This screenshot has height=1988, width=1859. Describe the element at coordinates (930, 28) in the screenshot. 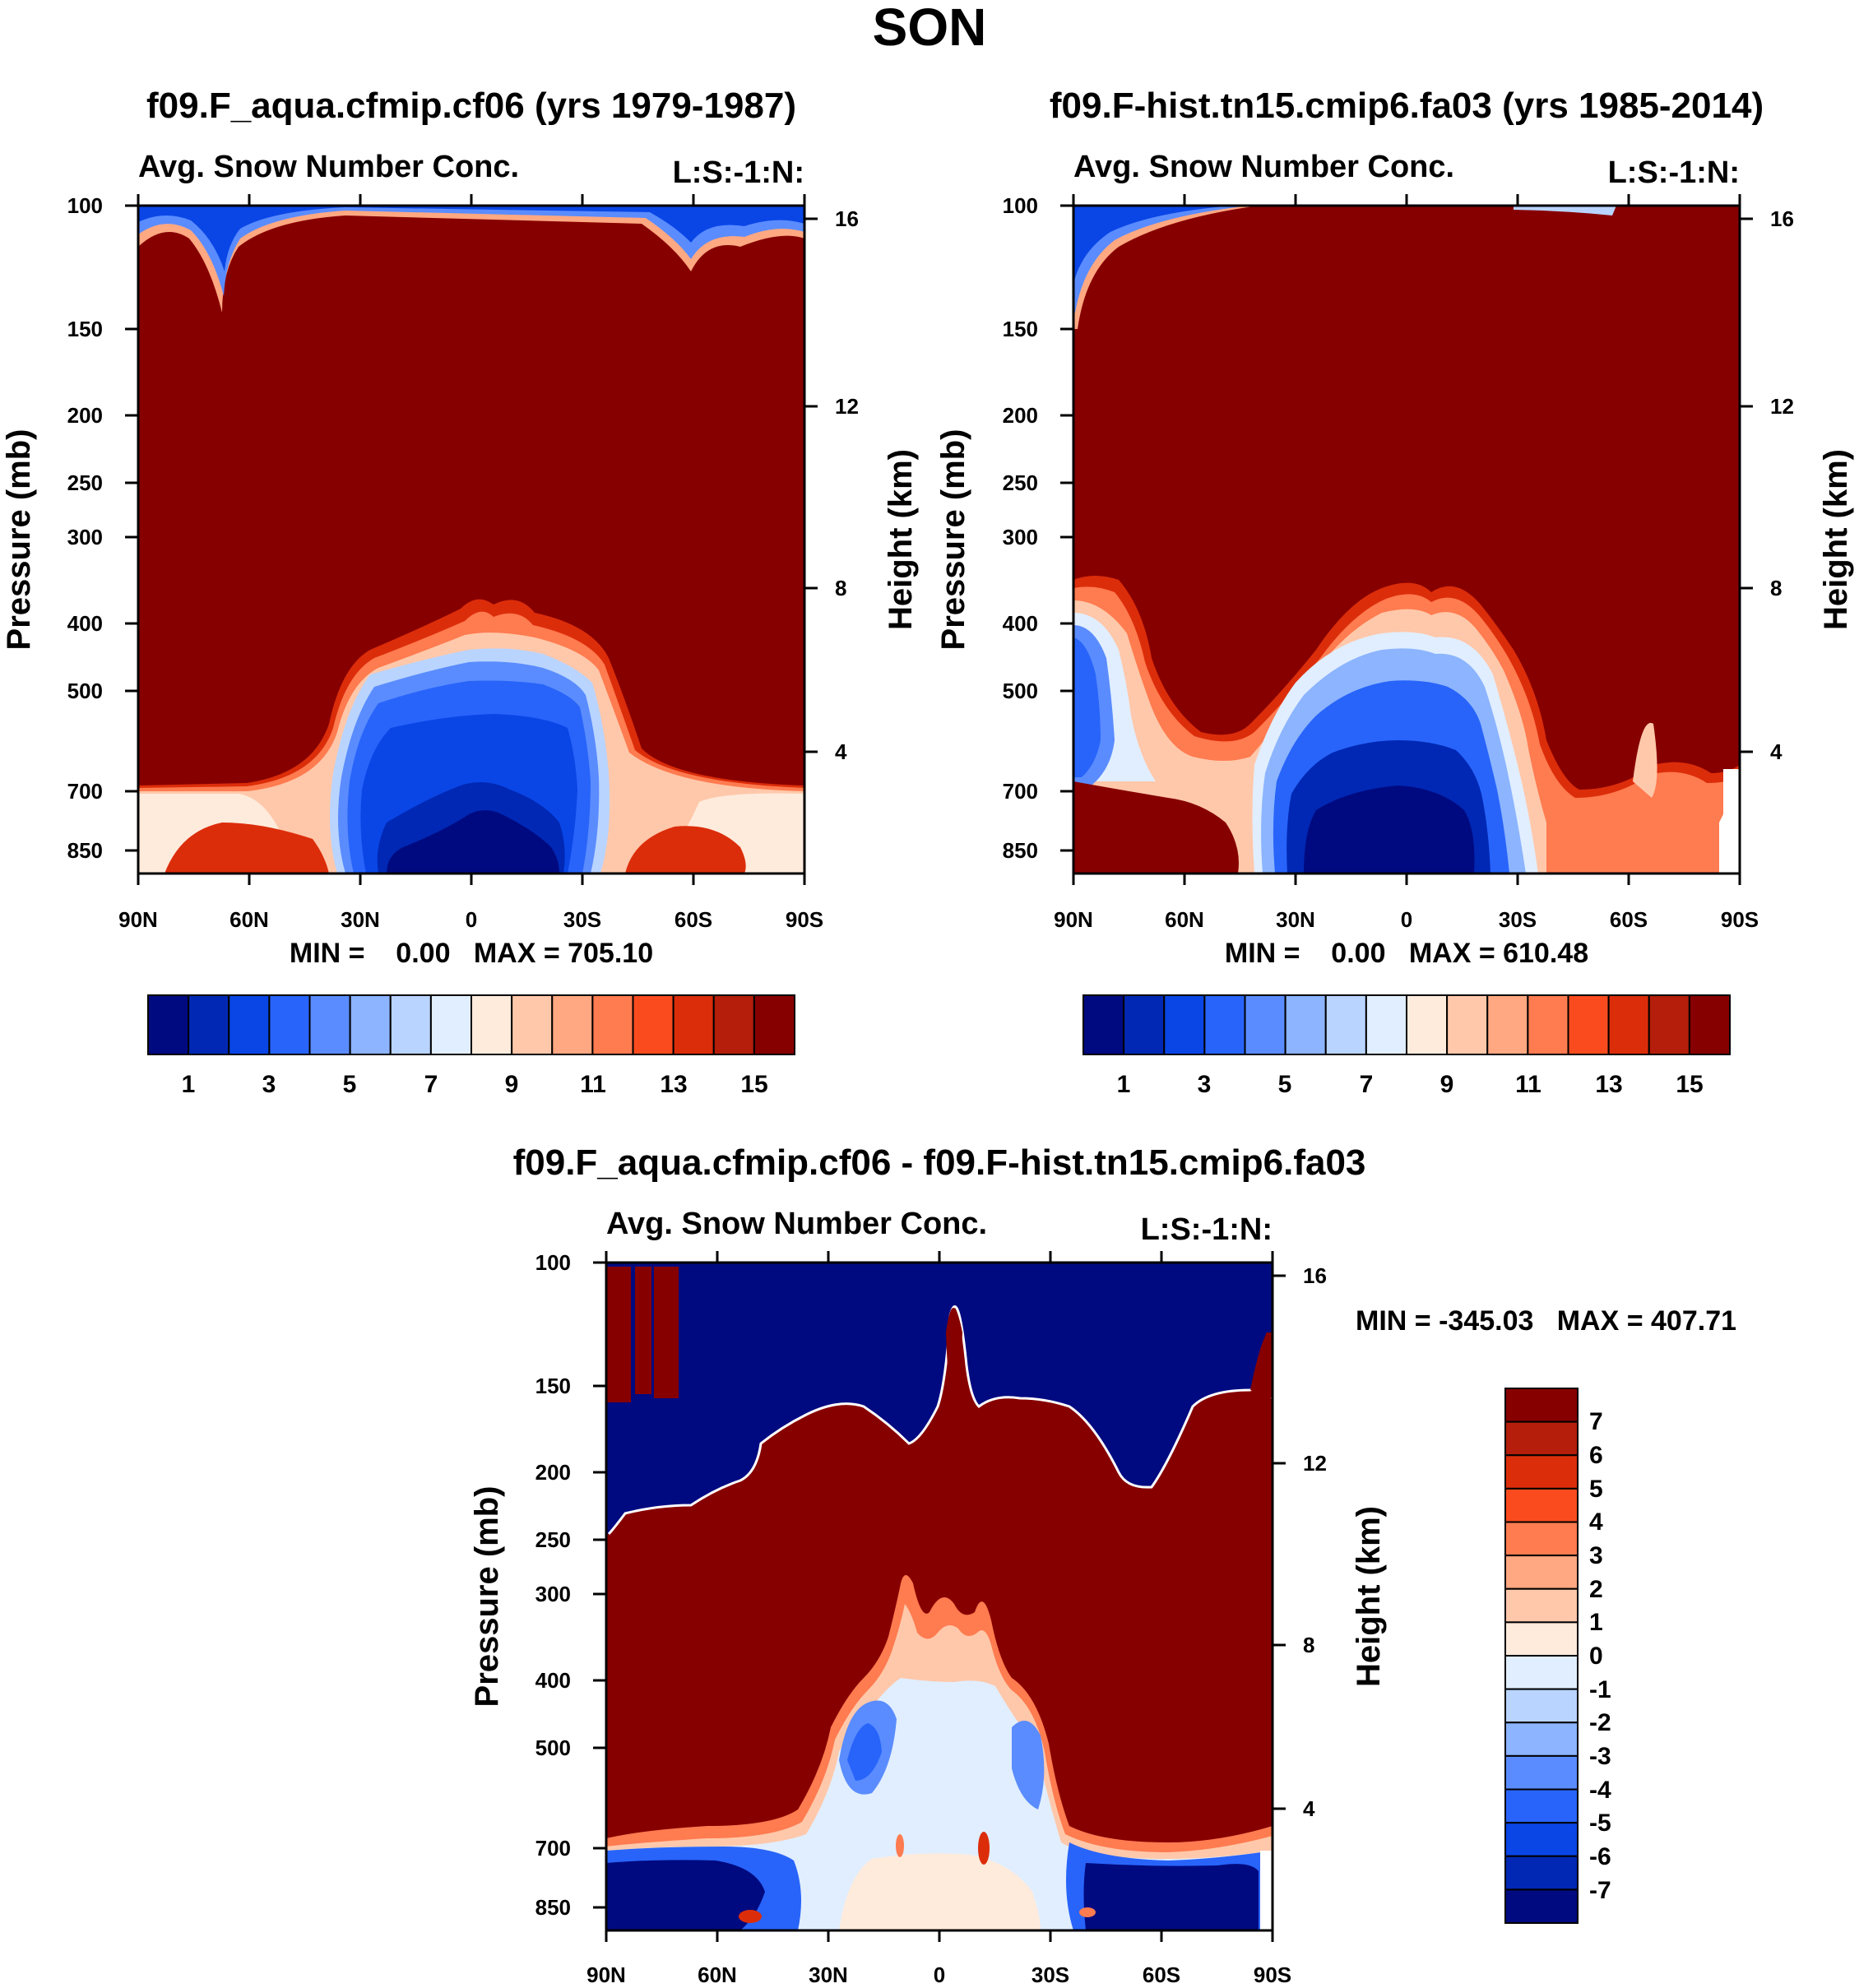

I see `page-title: SON` at that location.